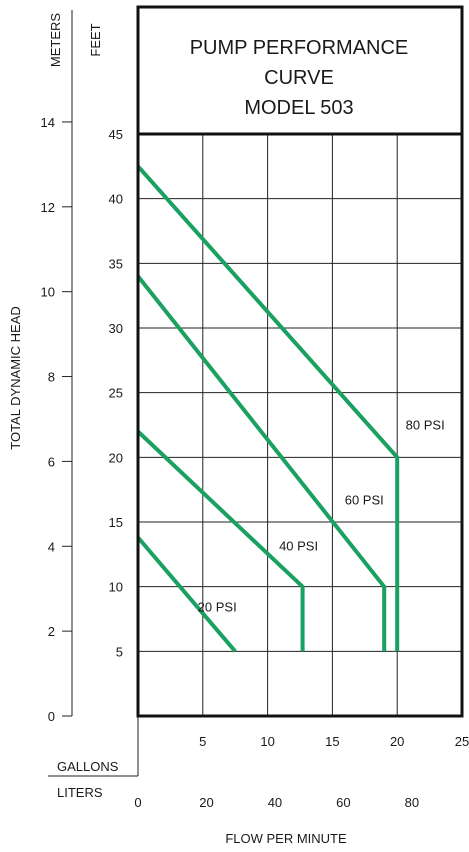 This screenshot has height=852, width=469. I want to click on gallon-tick-25: 25, so click(462, 741).